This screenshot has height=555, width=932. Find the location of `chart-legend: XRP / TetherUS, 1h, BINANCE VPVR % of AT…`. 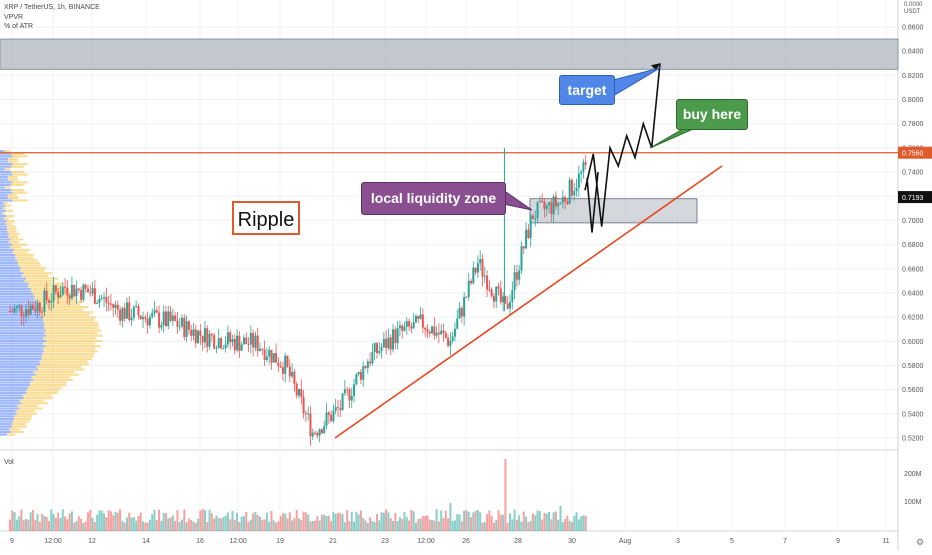

chart-legend: XRP / TetherUS, 1h, BINANCE VPVR % of AT… is located at coordinates (52, 17).